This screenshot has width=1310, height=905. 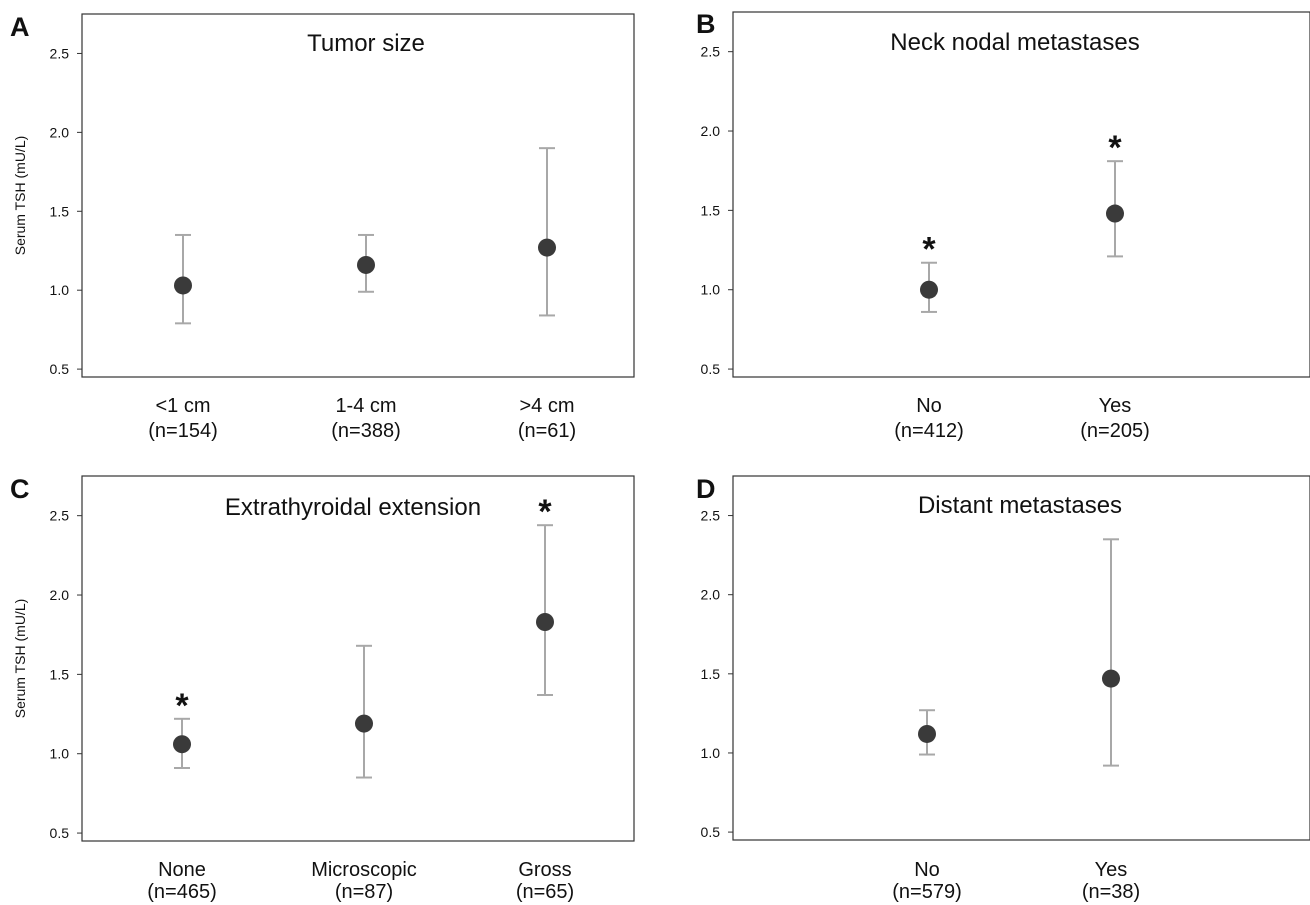 I want to click on chart-title: Tumor size, so click(x=366, y=43).